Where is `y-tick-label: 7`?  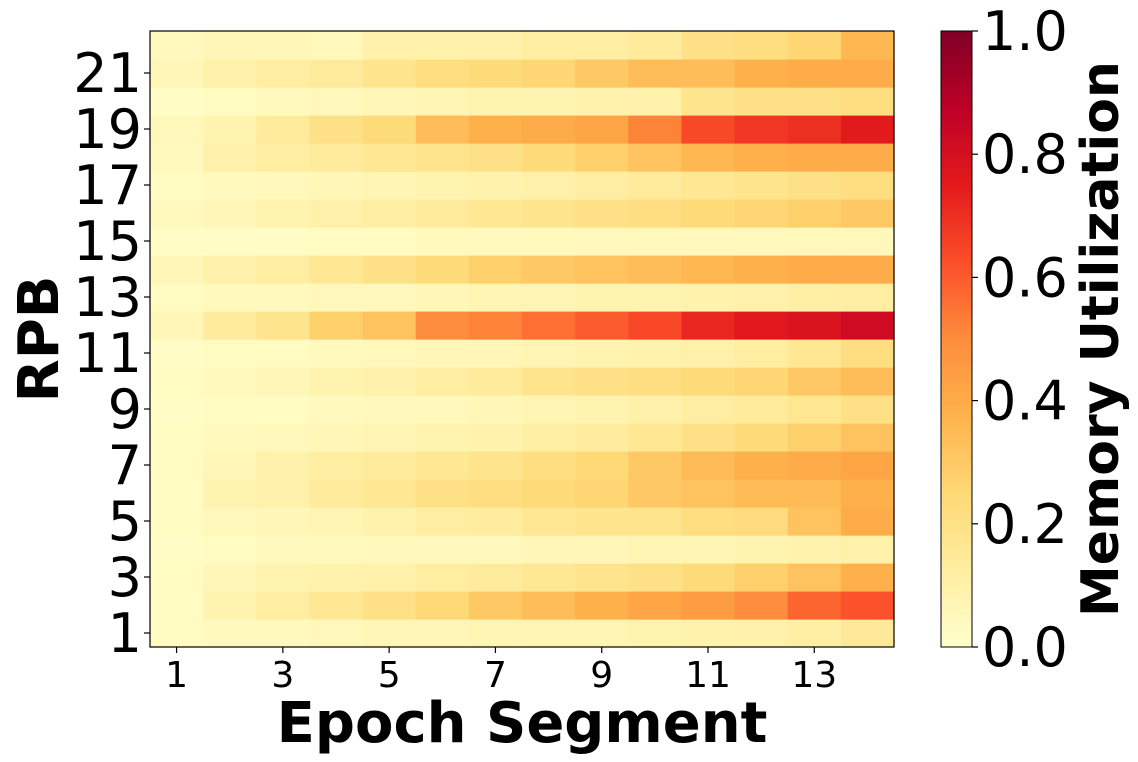
y-tick-label: 7 is located at coordinates (125, 465).